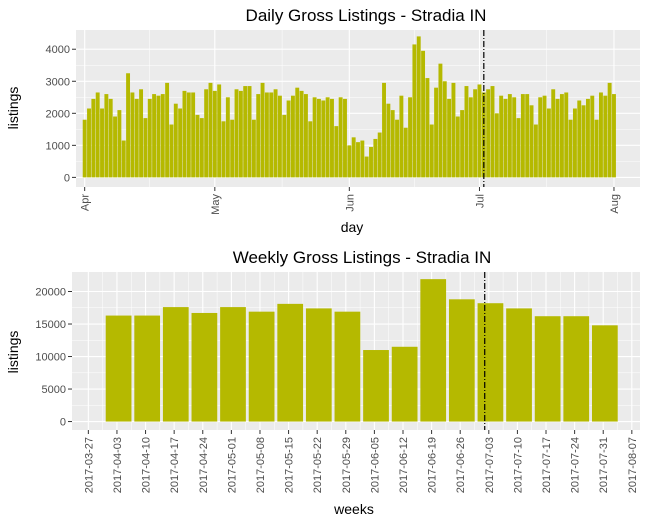 The image size is (647, 520). What do you see at coordinates (366, 15) in the screenshot?
I see `daily-chart-title: Daily Gross Listings - Stradia IN` at bounding box center [366, 15].